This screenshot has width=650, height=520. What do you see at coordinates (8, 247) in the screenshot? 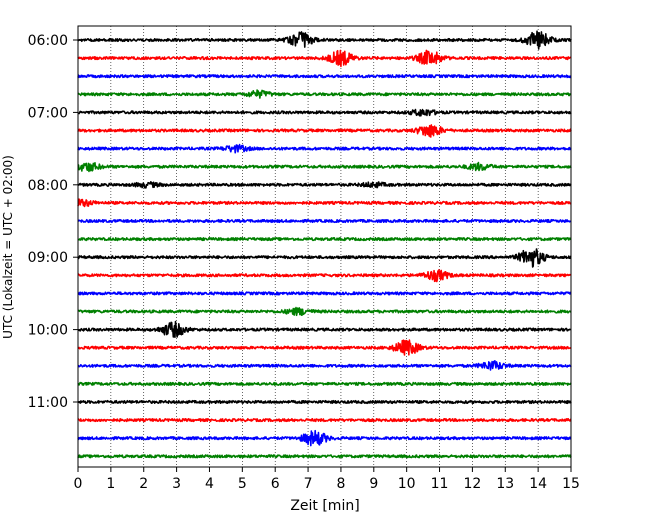
I see `y-axis-title: UTC (Lokalzeit = UTC + 02:00)` at bounding box center [8, 247].